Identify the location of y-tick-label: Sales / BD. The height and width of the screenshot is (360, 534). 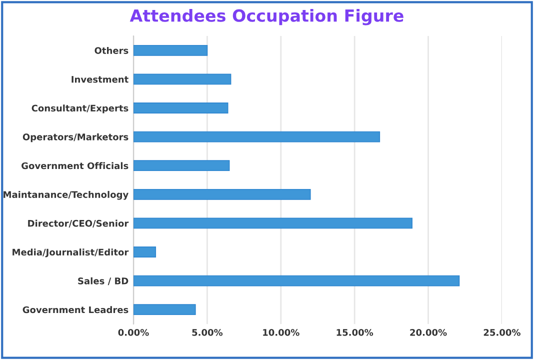
(103, 281).